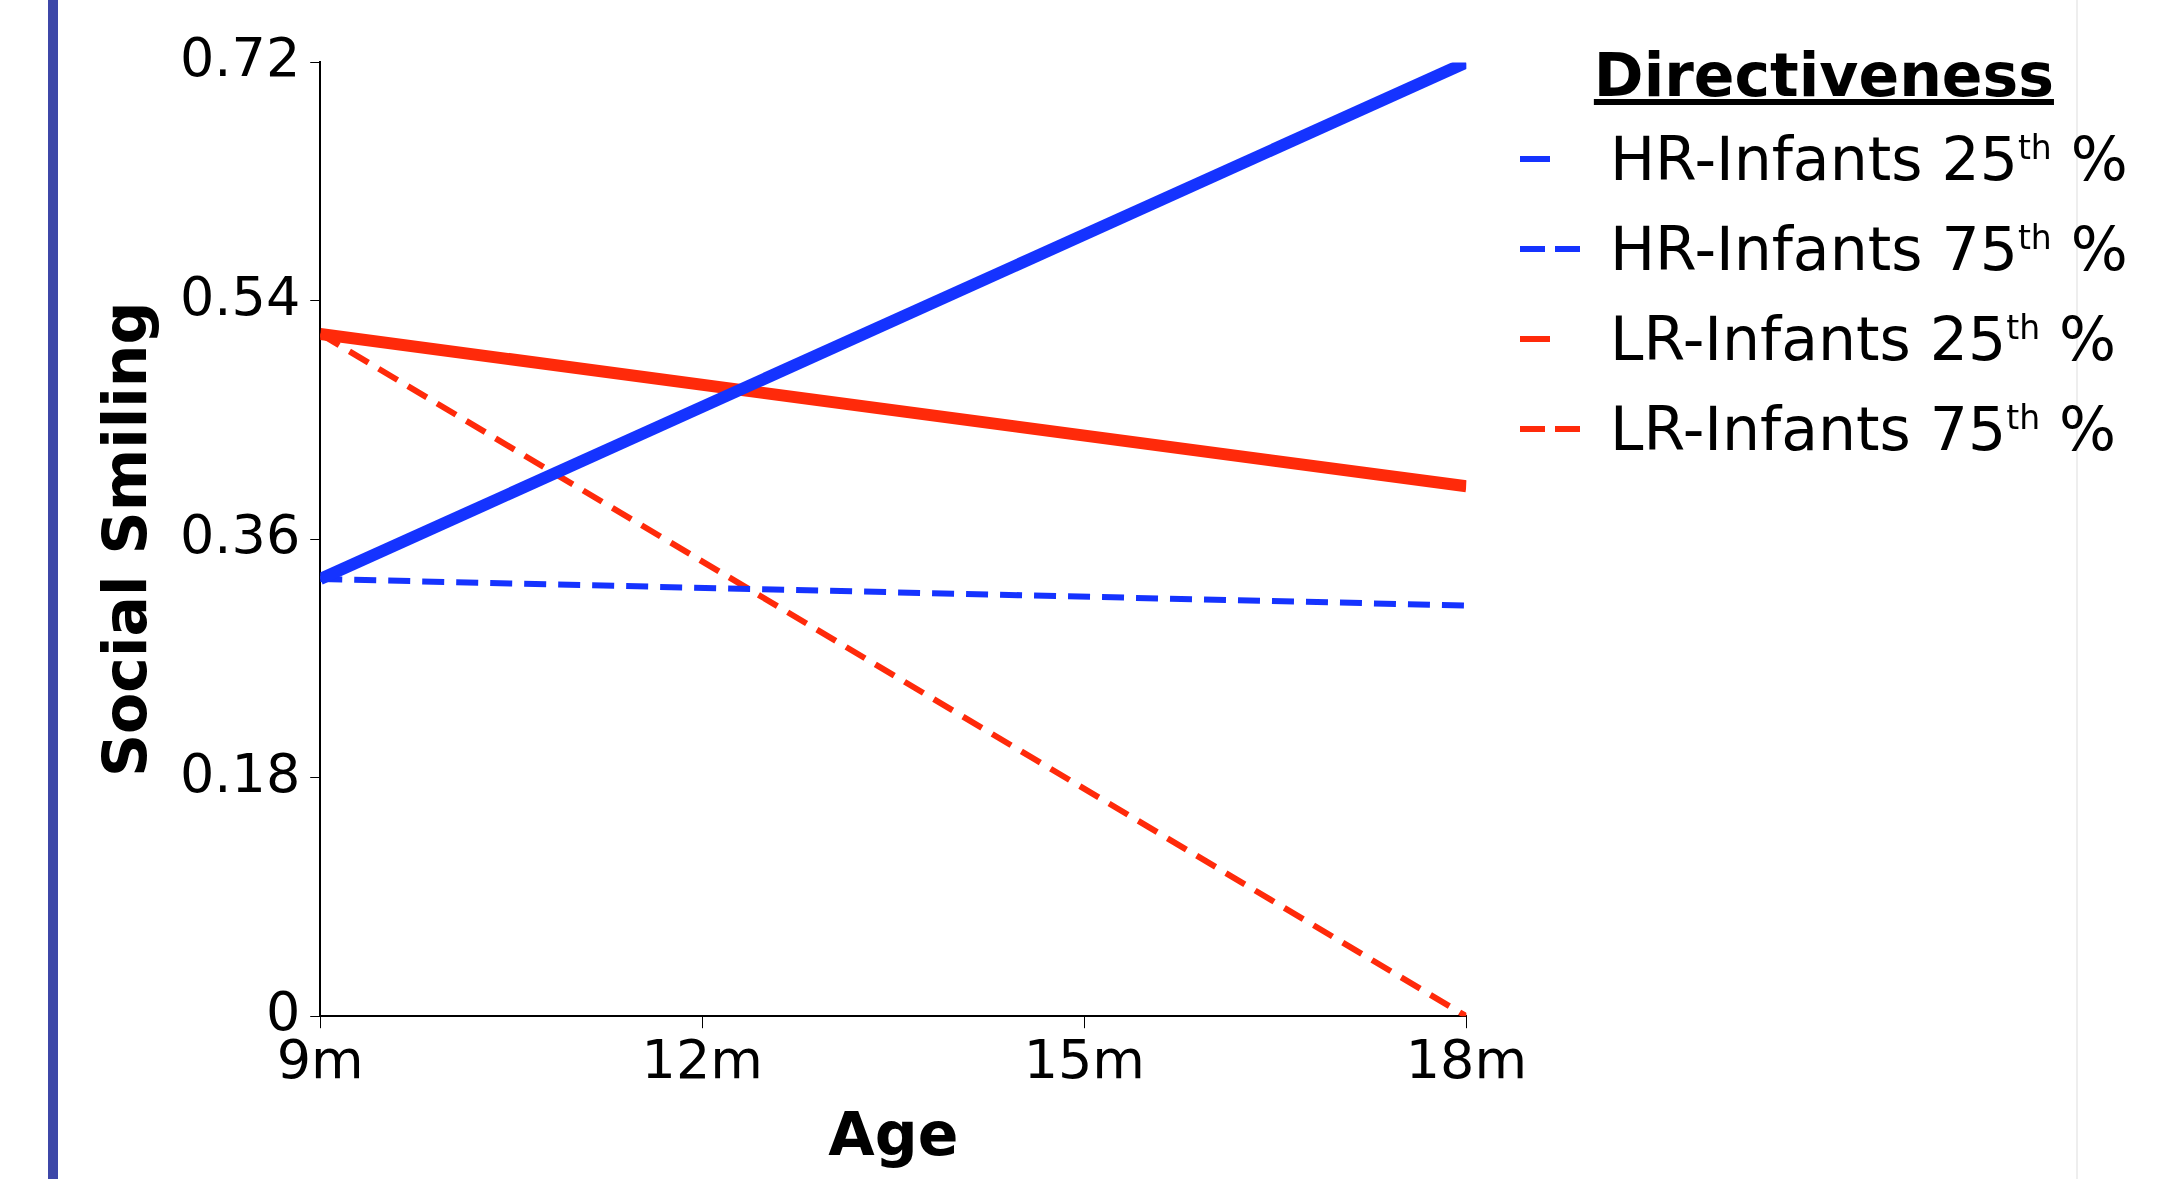  Describe the element at coordinates (1466, 1059) in the screenshot. I see `x-tick-label: 18m` at that location.